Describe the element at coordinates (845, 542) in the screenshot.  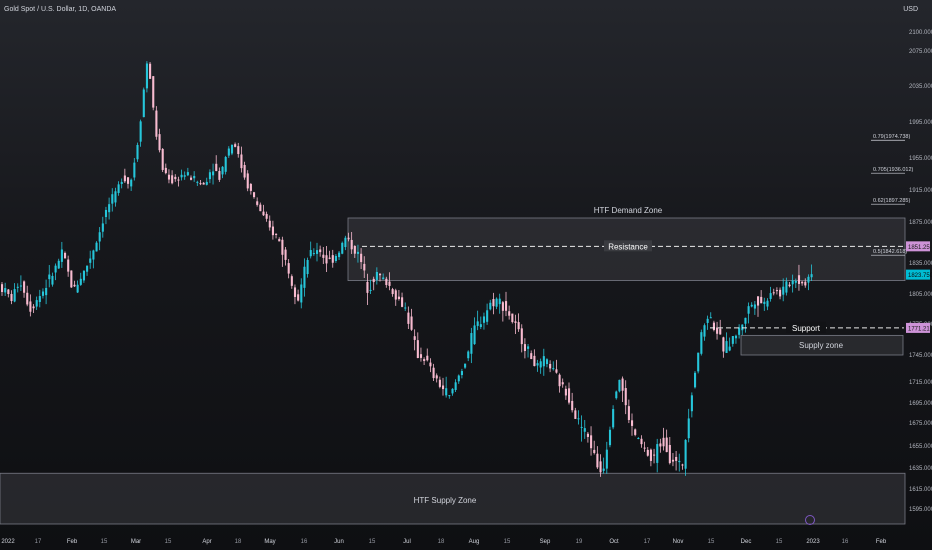
I see `x-tick-label: 16` at that location.